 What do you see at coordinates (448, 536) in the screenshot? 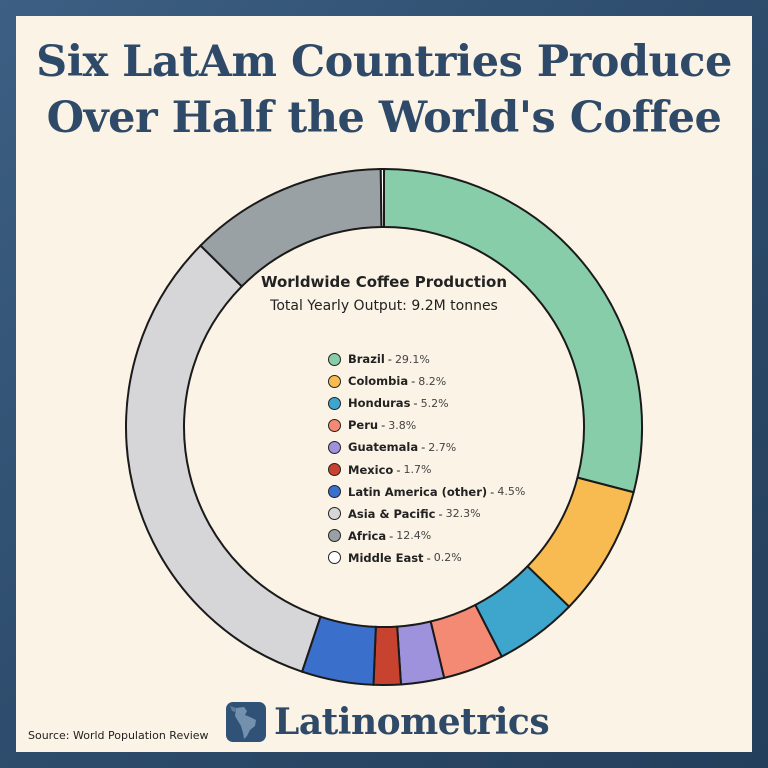
I see `legend-item-africa: Africa -12.4%` at bounding box center [448, 536].